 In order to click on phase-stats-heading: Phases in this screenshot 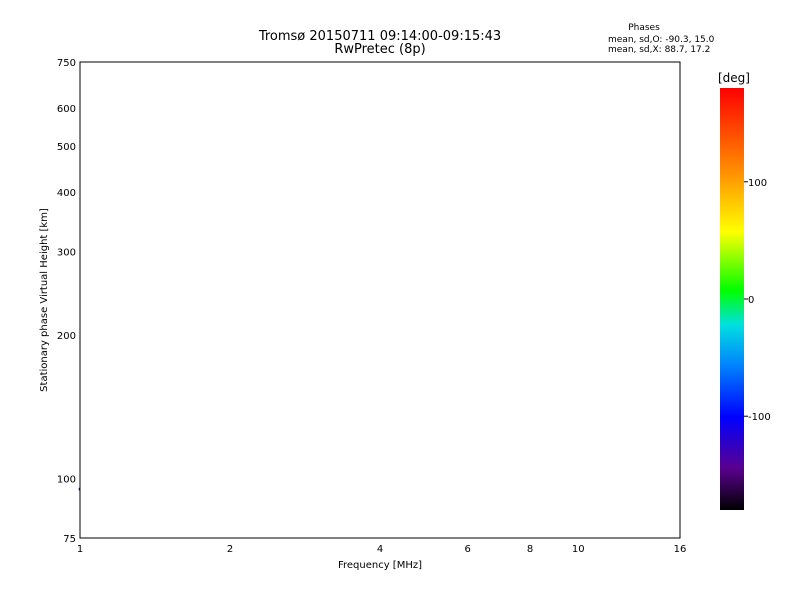, I will do `click(644, 28)`.